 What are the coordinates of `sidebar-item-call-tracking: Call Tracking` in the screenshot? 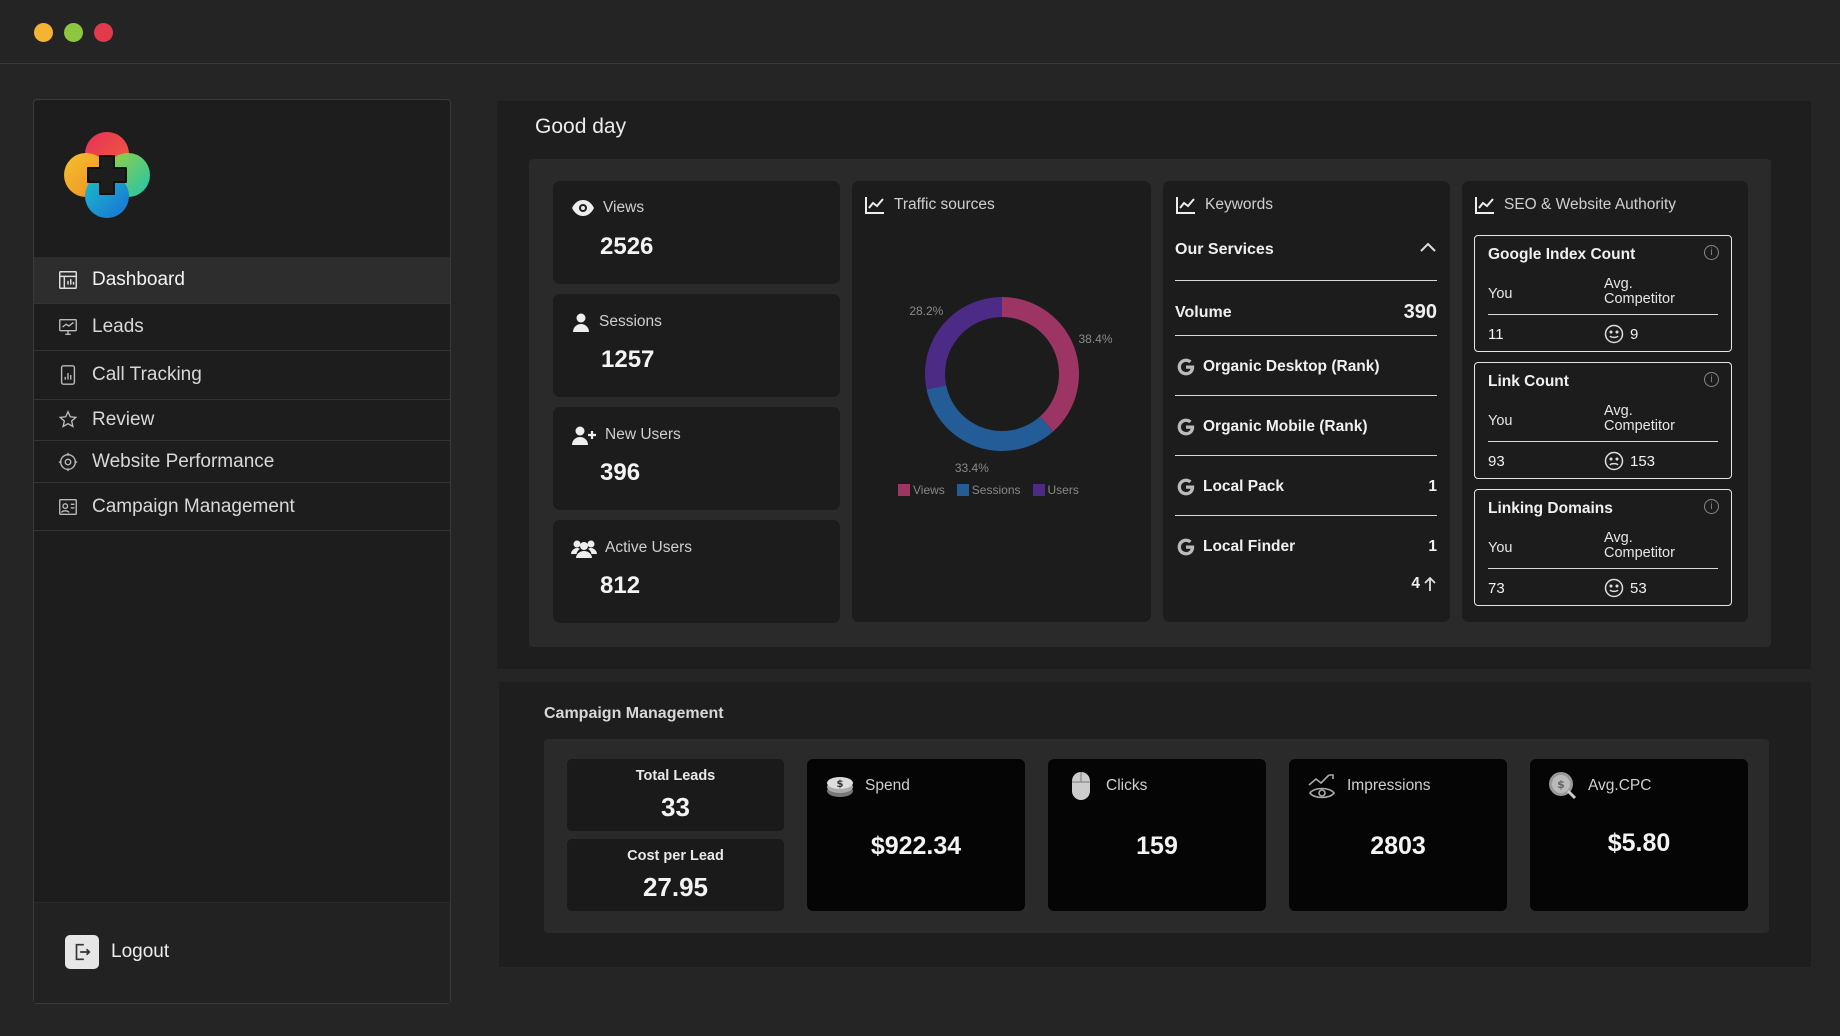 It's located at (242, 375).